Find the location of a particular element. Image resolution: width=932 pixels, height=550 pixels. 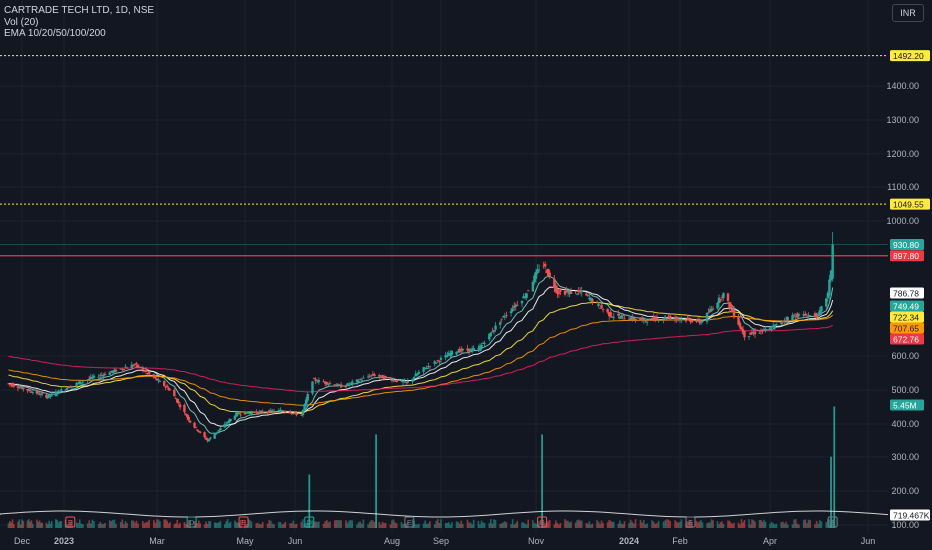

currency-button: INR is located at coordinates (908, 13).